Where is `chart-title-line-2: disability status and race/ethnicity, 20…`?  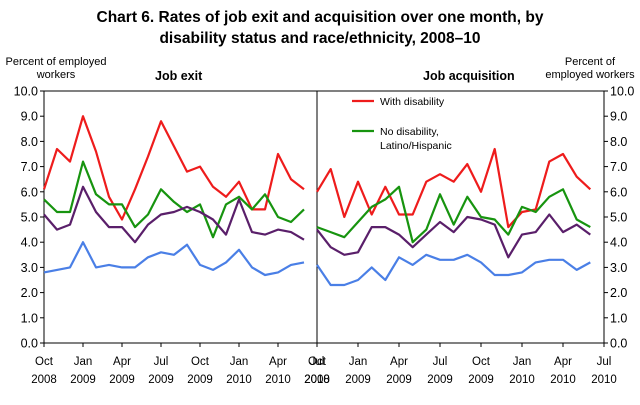 chart-title-line-2: disability status and race/ethnicity, 20… is located at coordinates (320, 38).